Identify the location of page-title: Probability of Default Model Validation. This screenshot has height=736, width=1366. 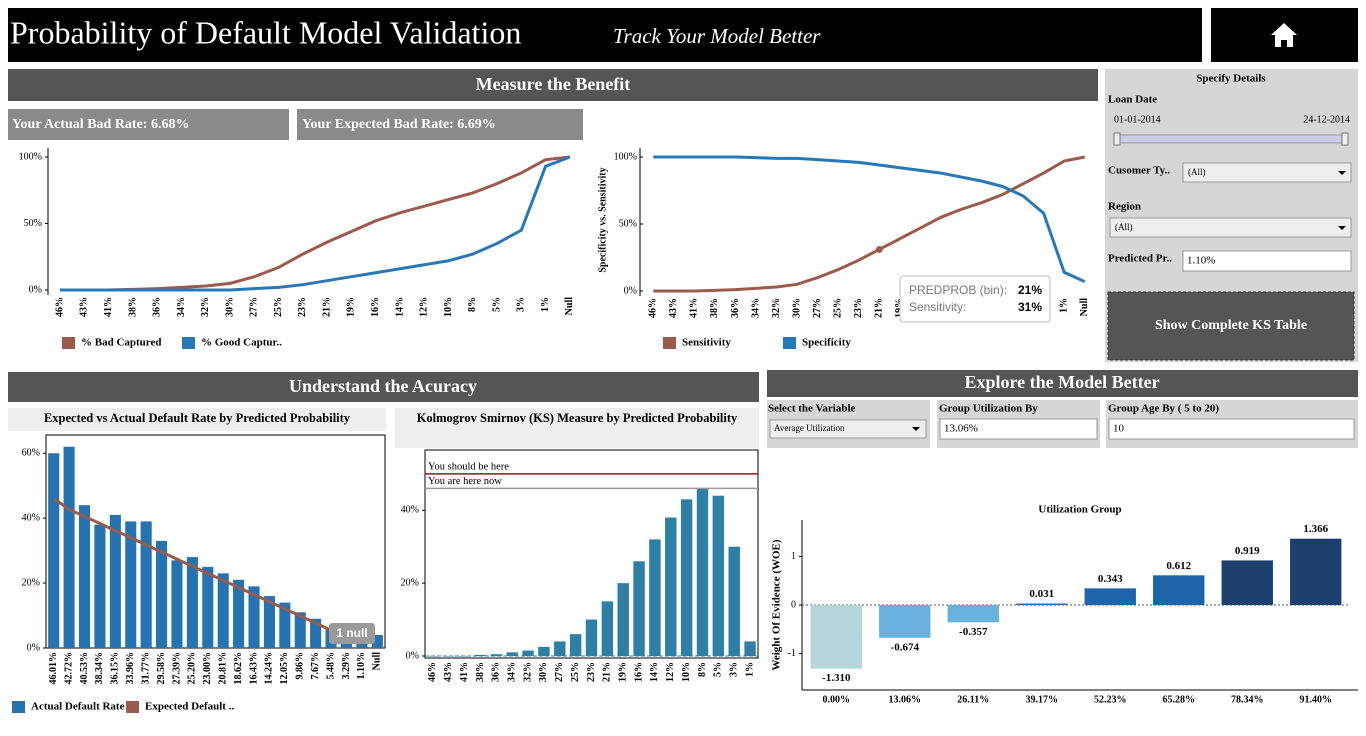
(265, 32).